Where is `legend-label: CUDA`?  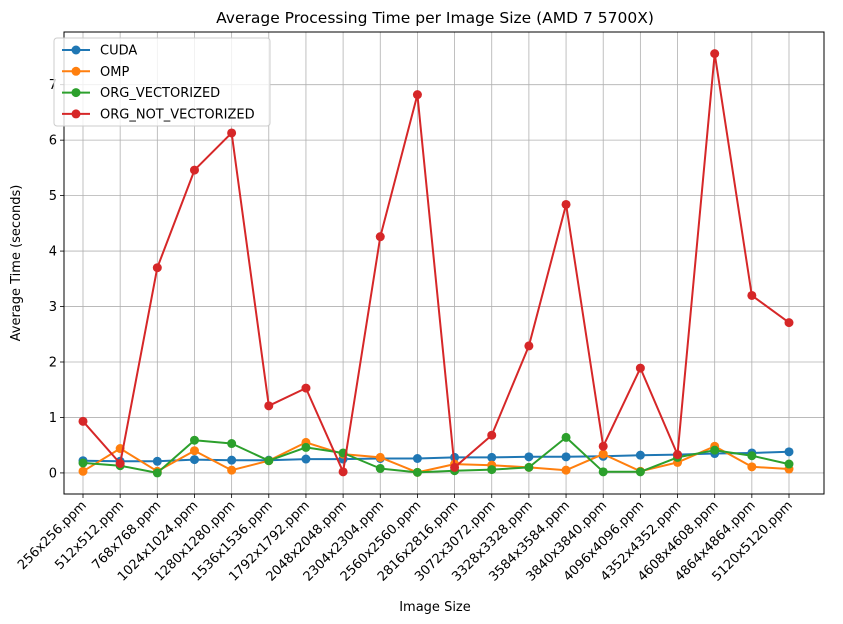
legend-label: CUDA is located at coordinates (118, 51).